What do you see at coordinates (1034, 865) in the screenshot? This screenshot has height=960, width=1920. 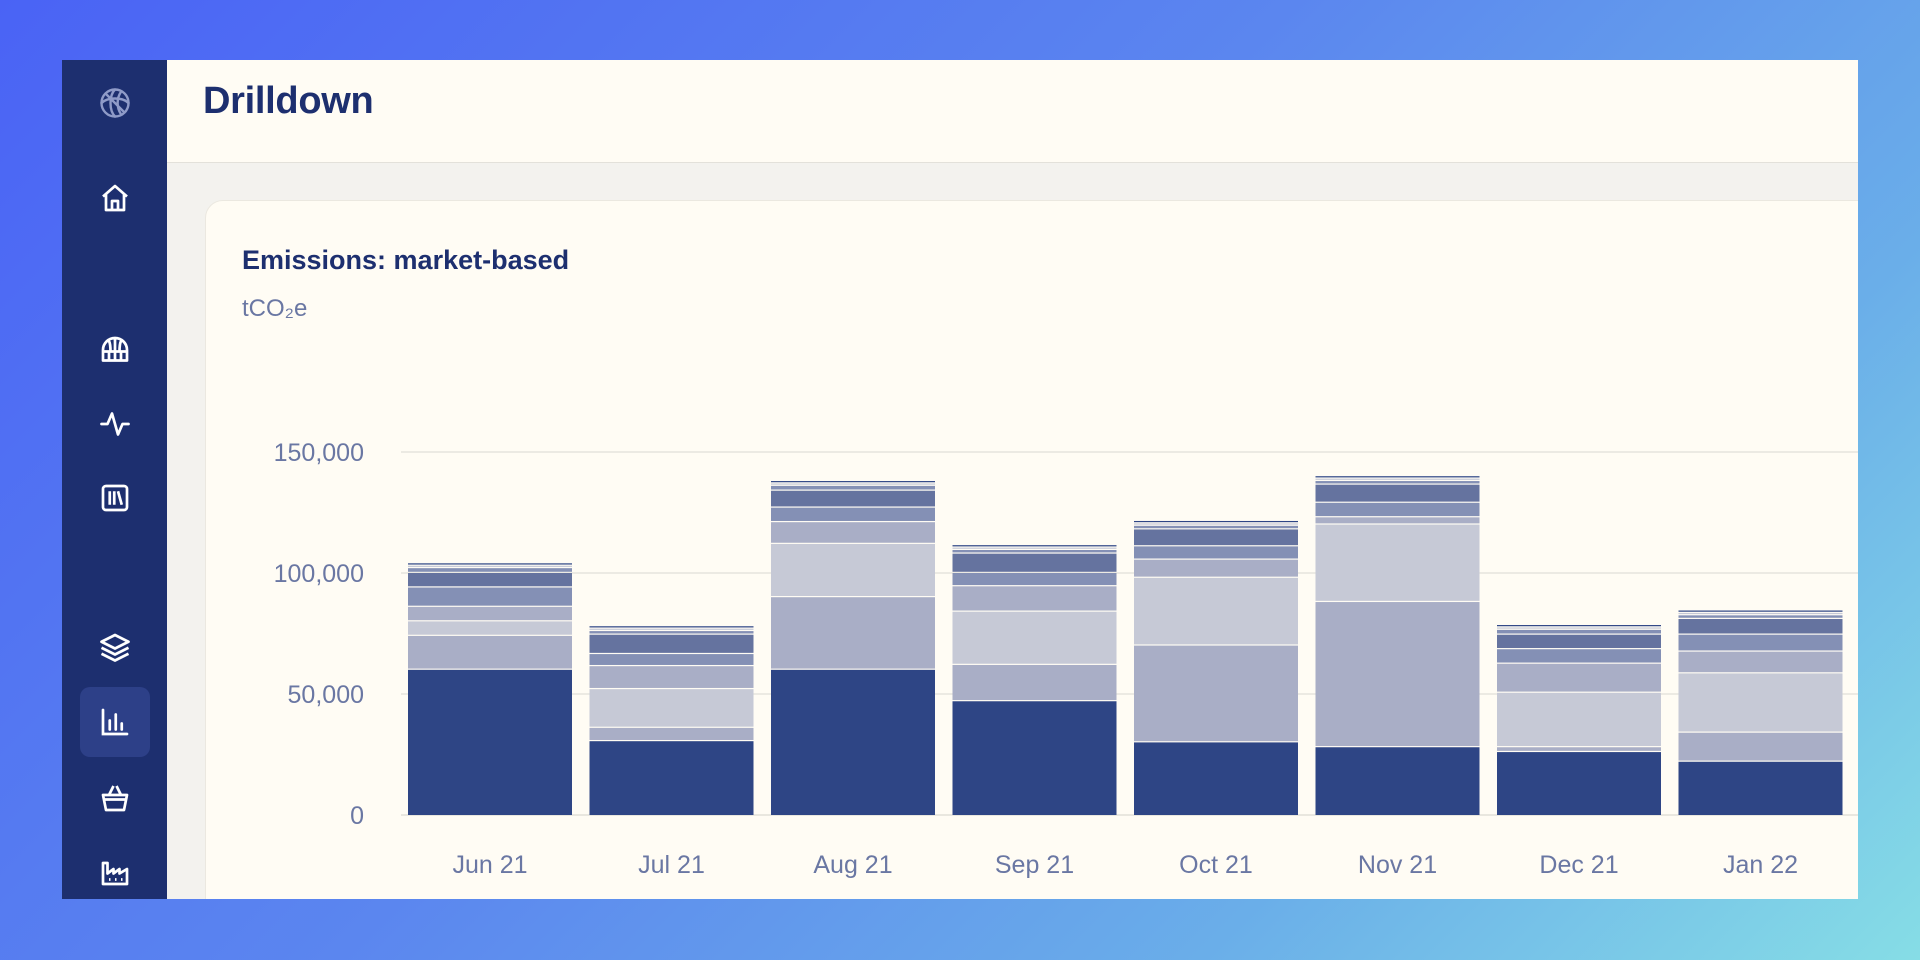 I see `x-tick-label: Sep 21` at bounding box center [1034, 865].